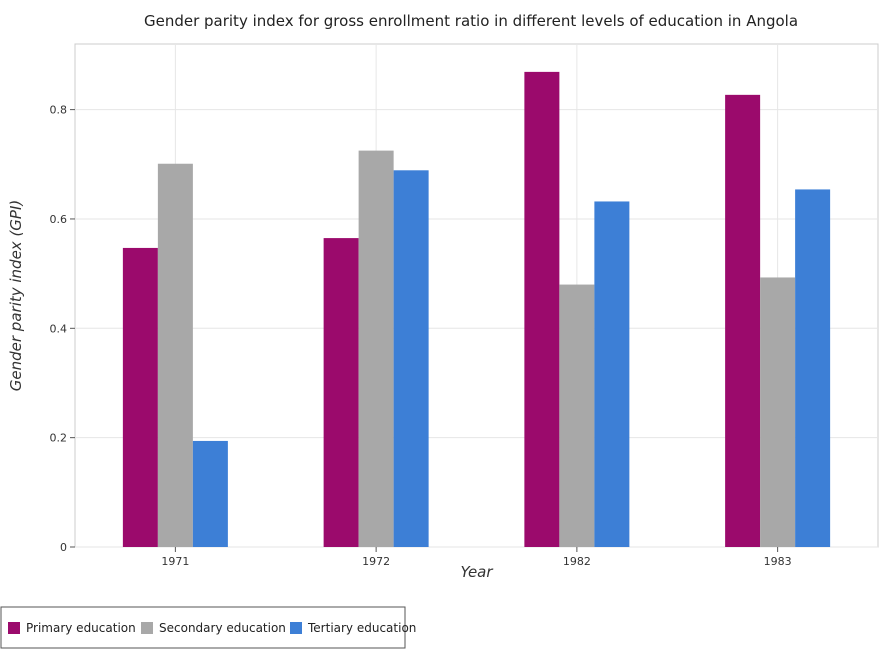 This screenshot has height=650, width=887. What do you see at coordinates (59, 328) in the screenshot?
I see `y-tick-label: 0.4` at bounding box center [59, 328].